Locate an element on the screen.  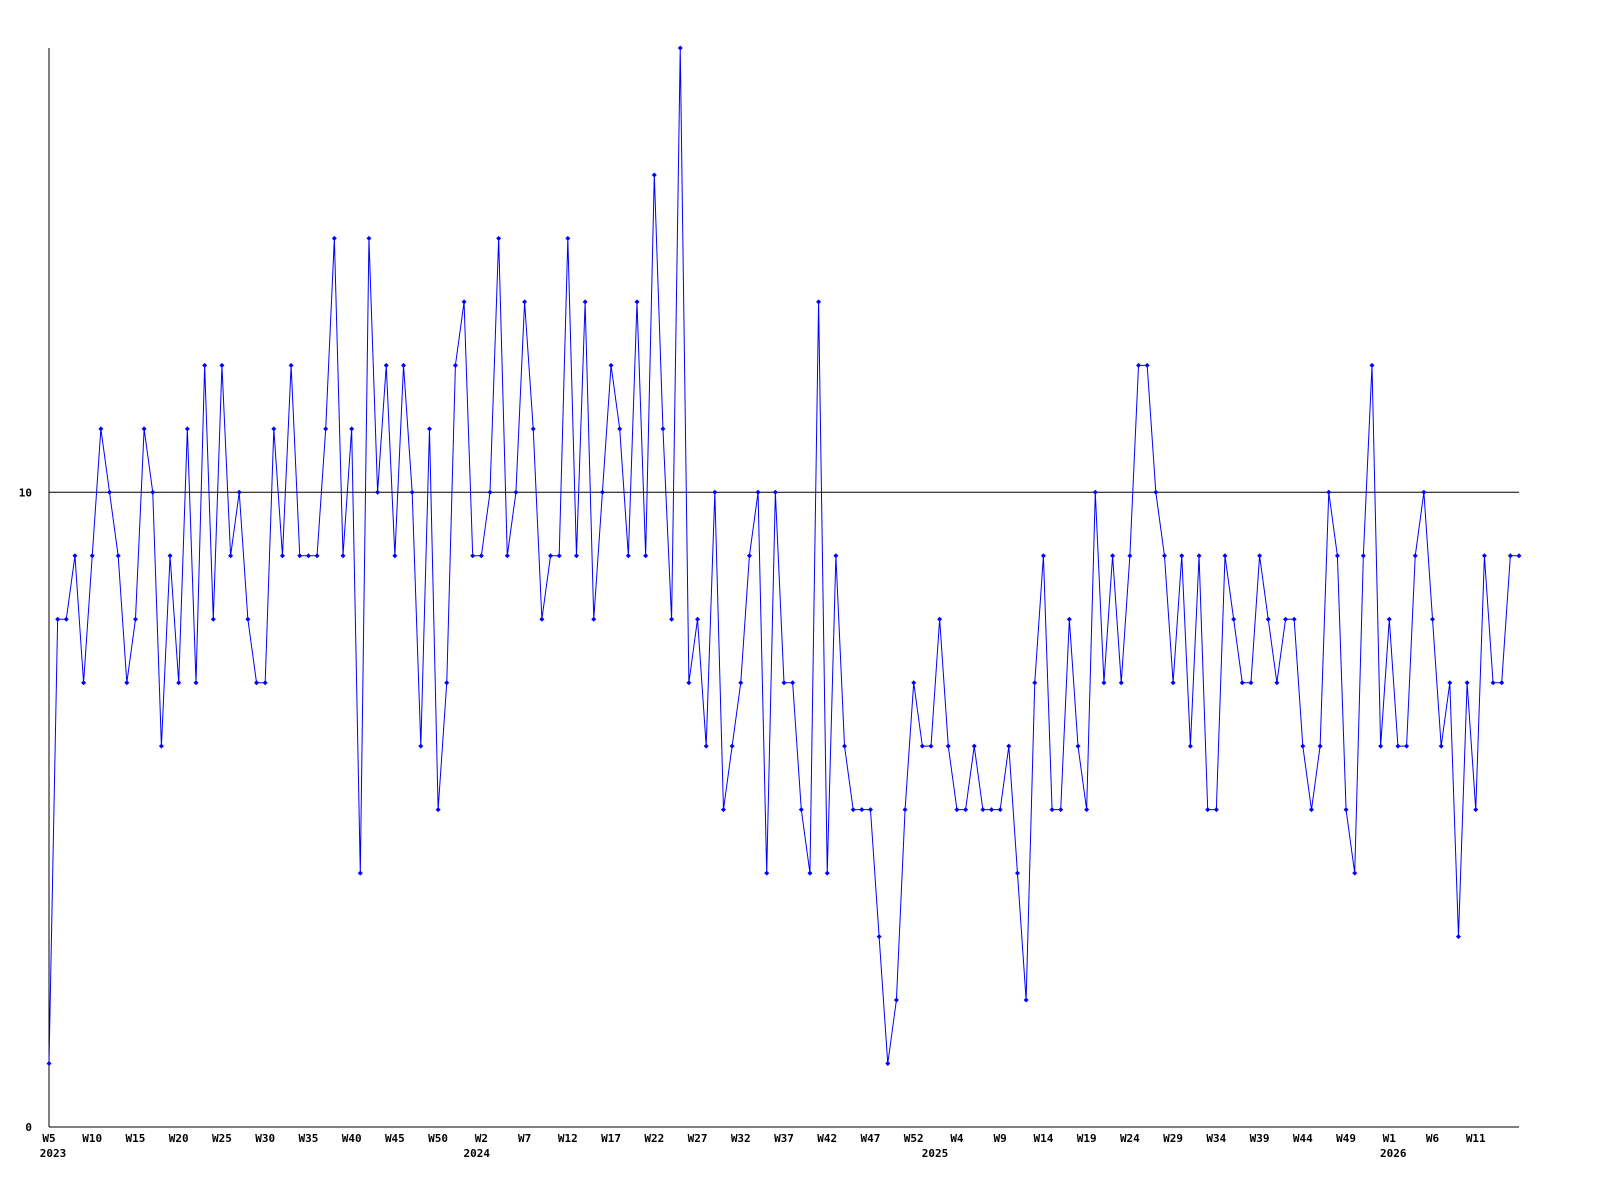
x-tick-label: W11 is located at coordinates (1476, 1138).